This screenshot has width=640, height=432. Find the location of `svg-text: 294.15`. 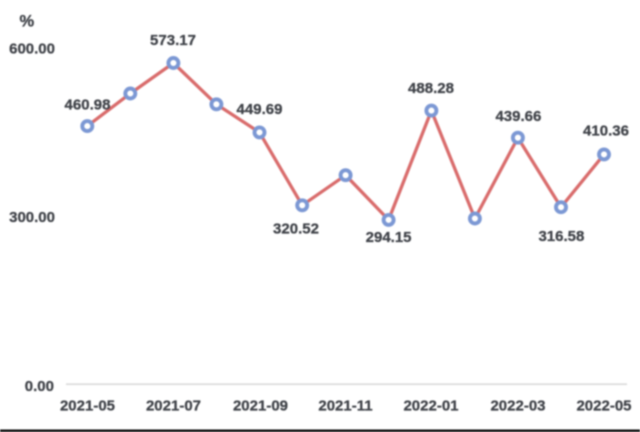

svg-text: 294.15 is located at coordinates (389, 237).